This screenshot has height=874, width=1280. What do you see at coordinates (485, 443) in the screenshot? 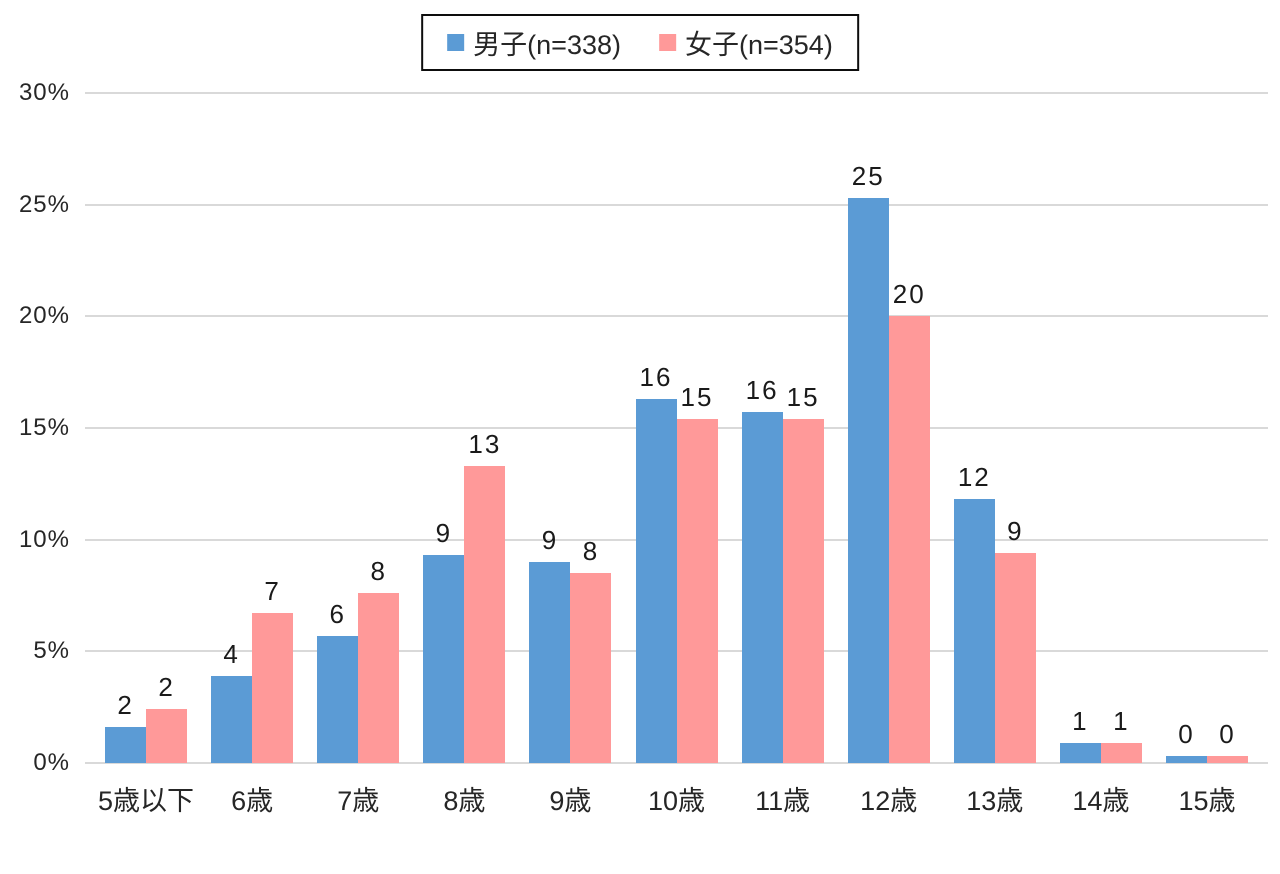
I see `data-label-female-3: 13` at bounding box center [485, 443].